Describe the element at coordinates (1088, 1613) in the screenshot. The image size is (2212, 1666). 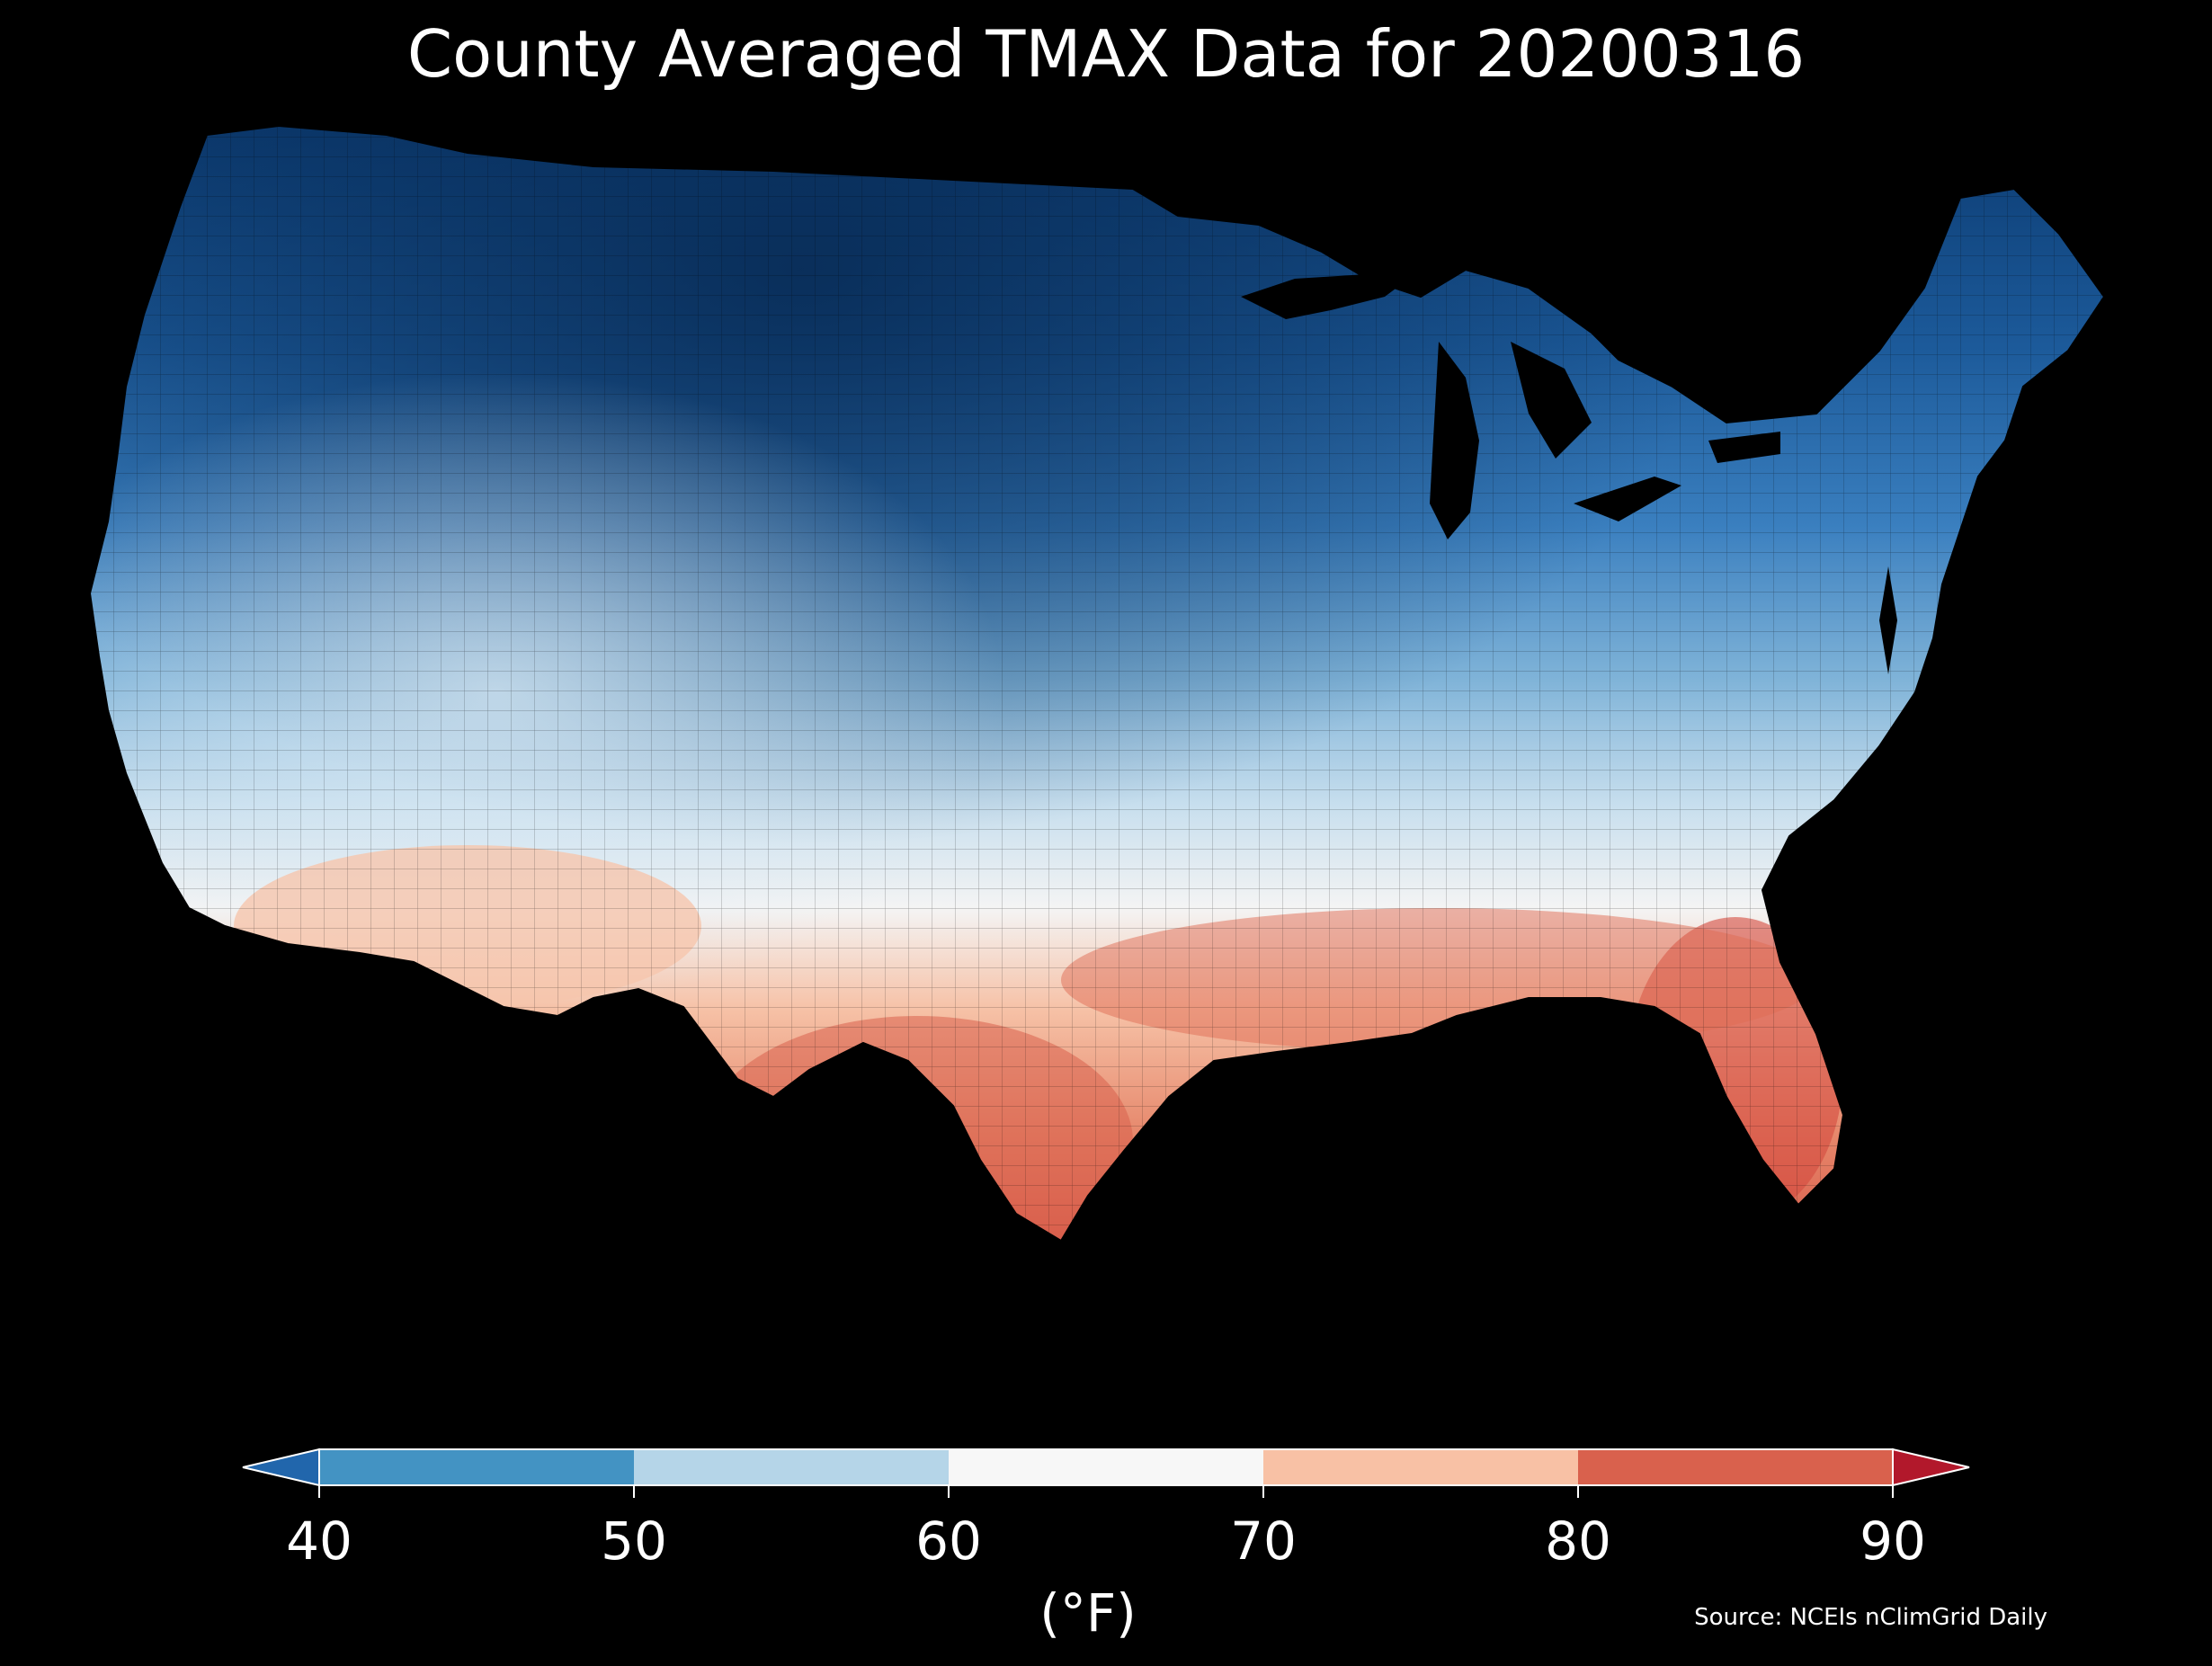
I see `unit-text: (°F)` at that location.